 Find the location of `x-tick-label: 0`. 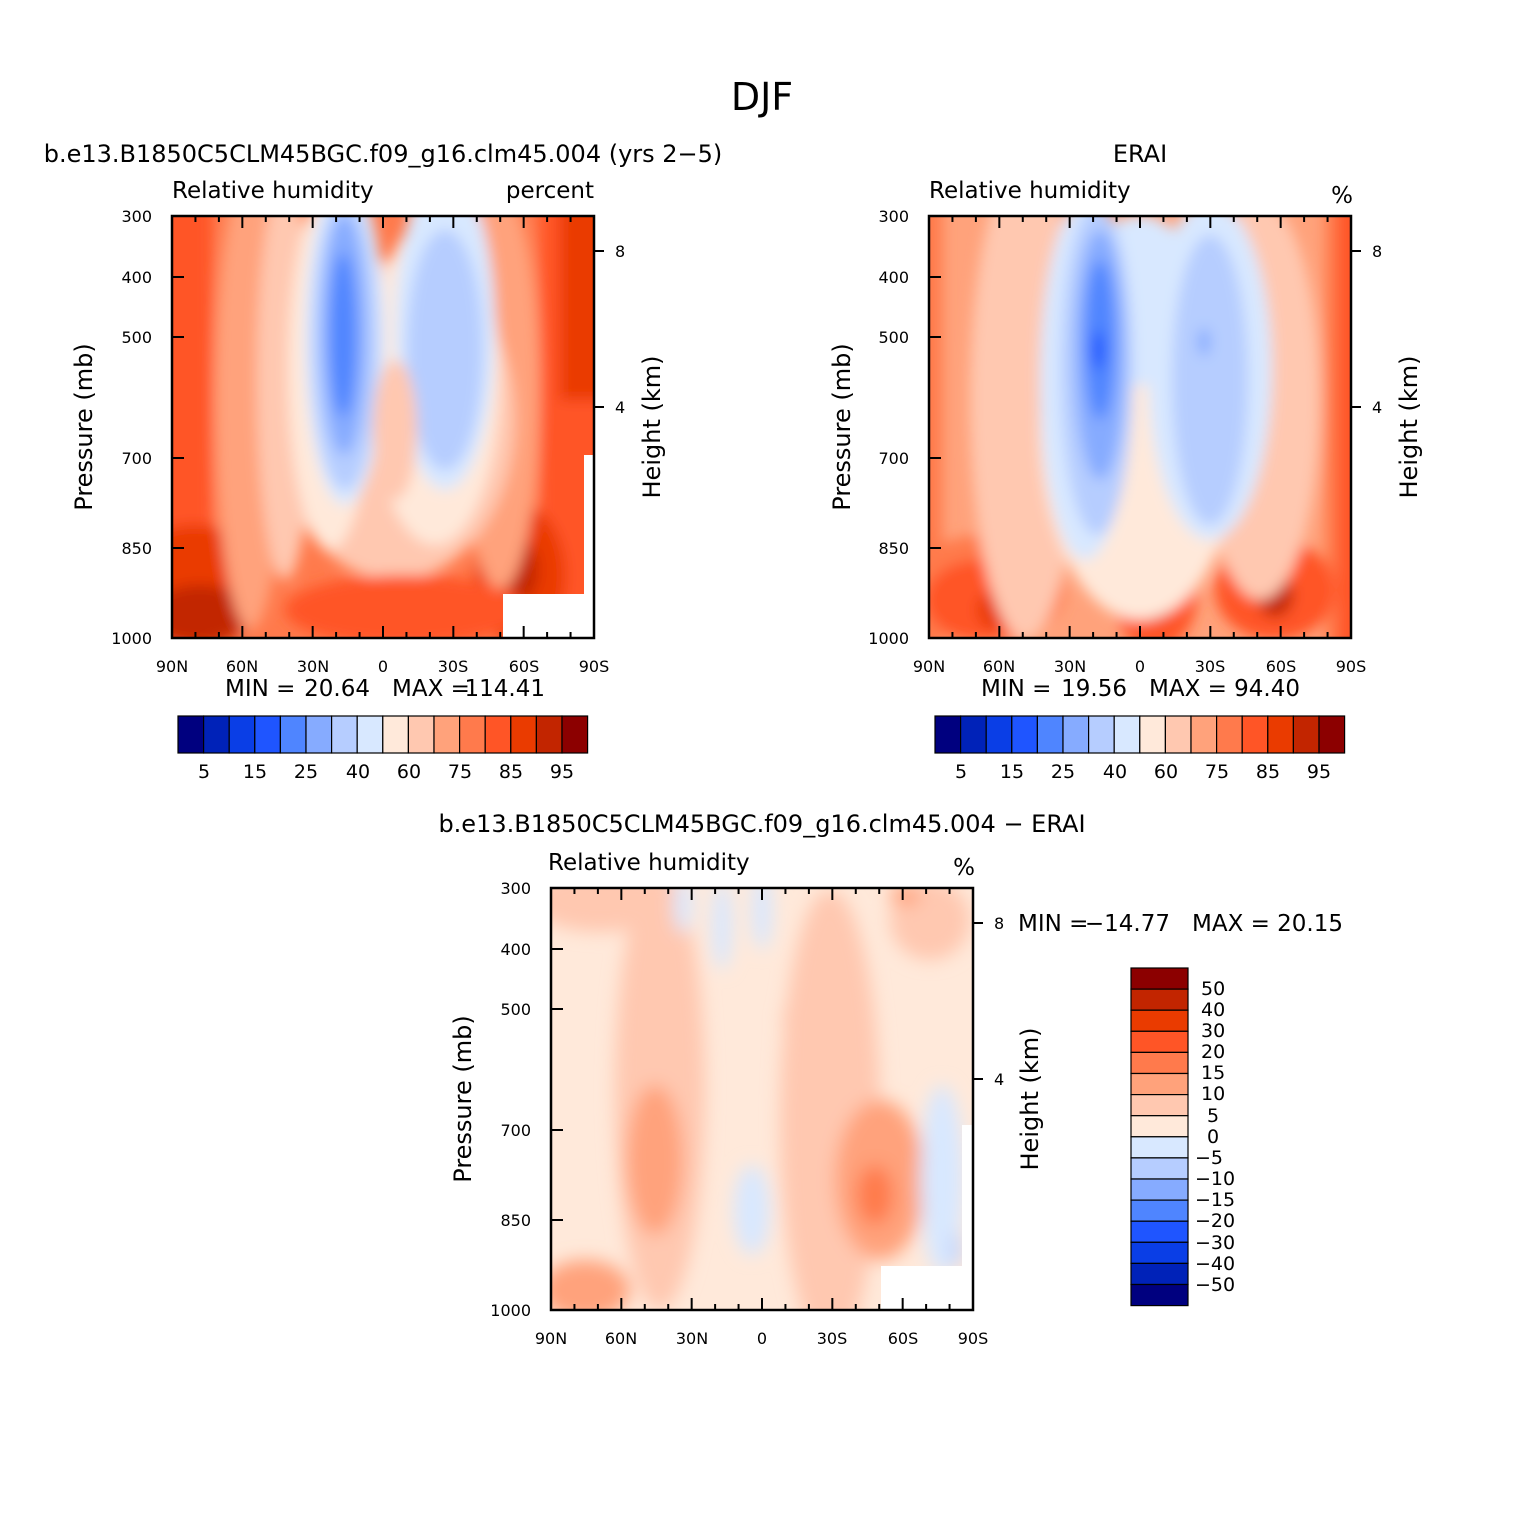

x-tick-label: 0 is located at coordinates (383, 666).